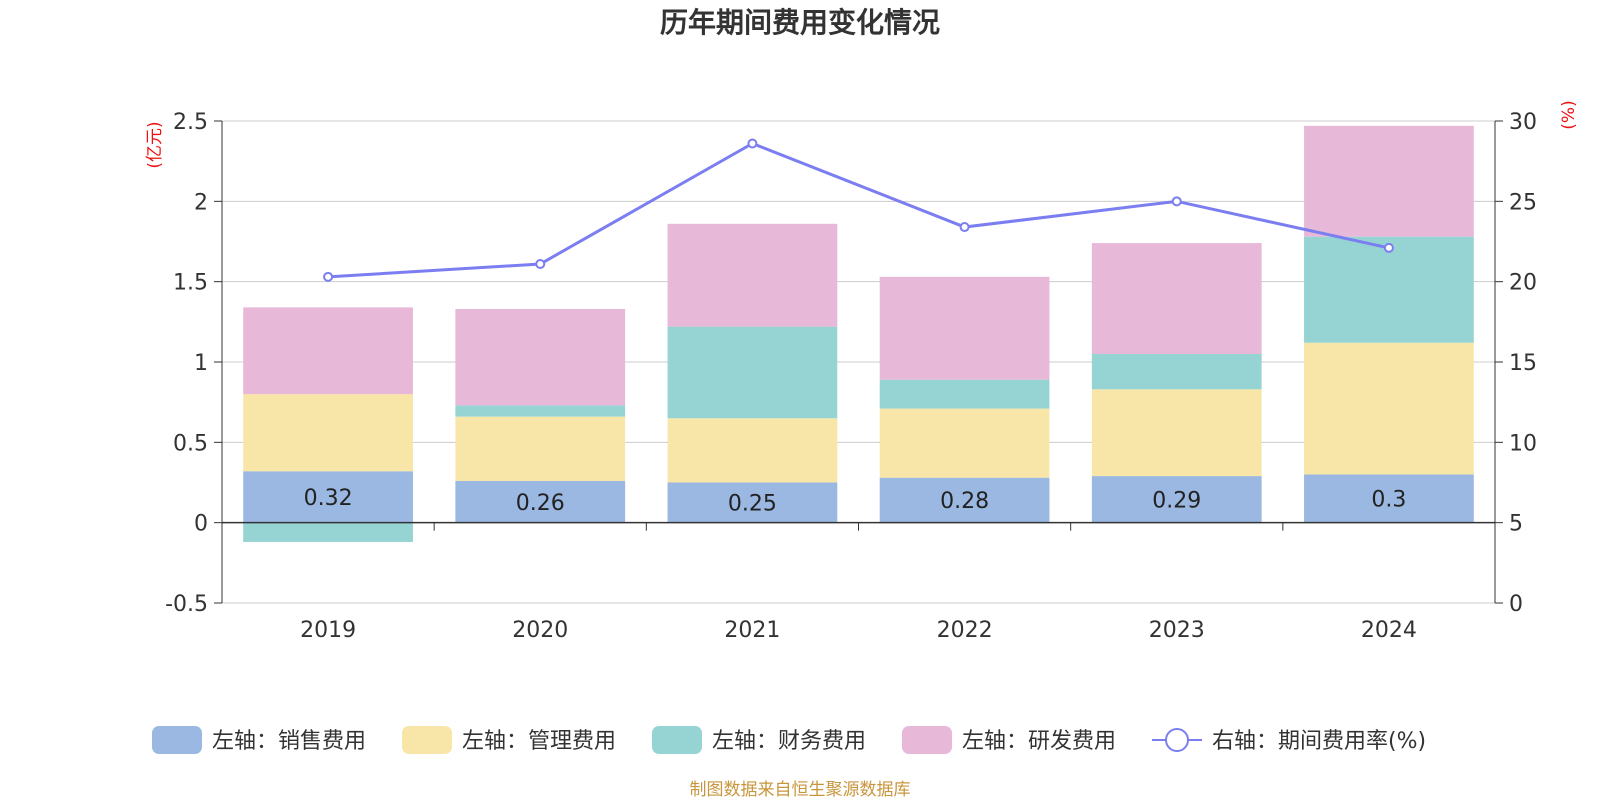 The height and width of the screenshot is (800, 1600). I want to click on left-axis-unit: (亿元), so click(155, 144).